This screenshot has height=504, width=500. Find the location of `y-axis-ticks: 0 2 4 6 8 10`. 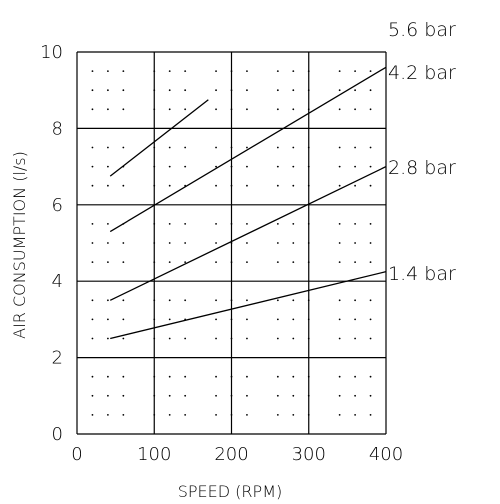

y-axis-ticks: 0 2 4 6 8 10 is located at coordinates (51, 243).